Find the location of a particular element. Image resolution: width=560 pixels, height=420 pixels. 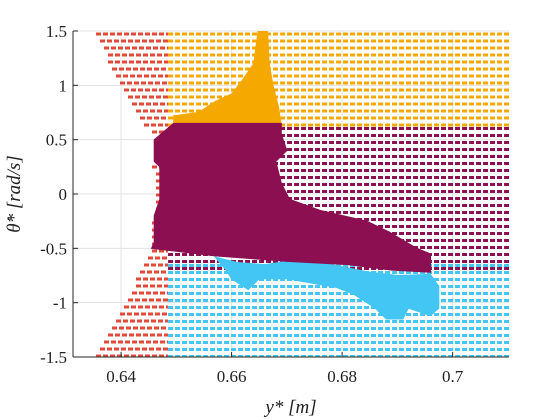

x-tick-label: 0.7 is located at coordinates (453, 376).